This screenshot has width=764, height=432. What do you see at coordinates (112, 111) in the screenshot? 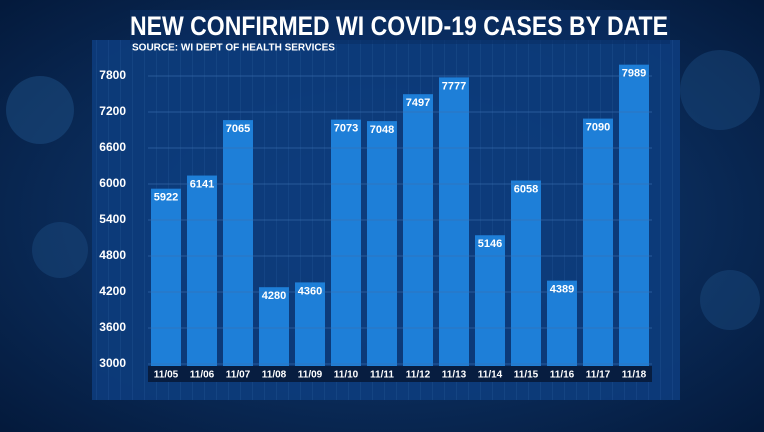
I see `y-tick-label: 7200` at bounding box center [112, 111].